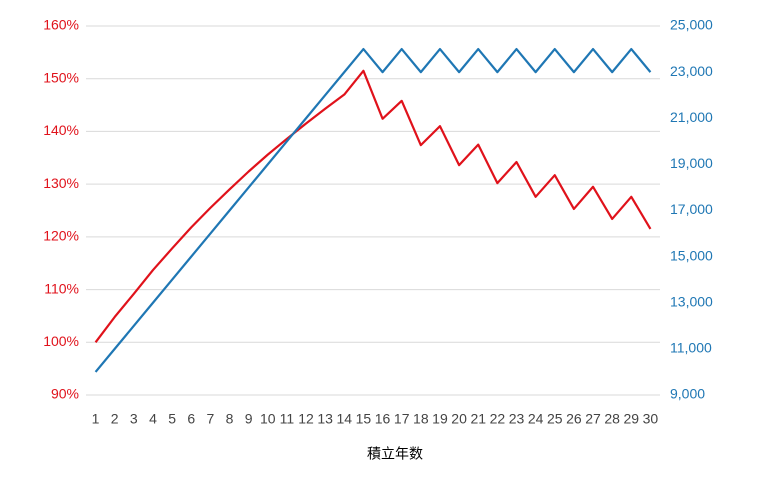 The height and width of the screenshot is (481, 772). Describe the element at coordinates (61, 130) in the screenshot. I see `y-tick-label: 140%` at that location.